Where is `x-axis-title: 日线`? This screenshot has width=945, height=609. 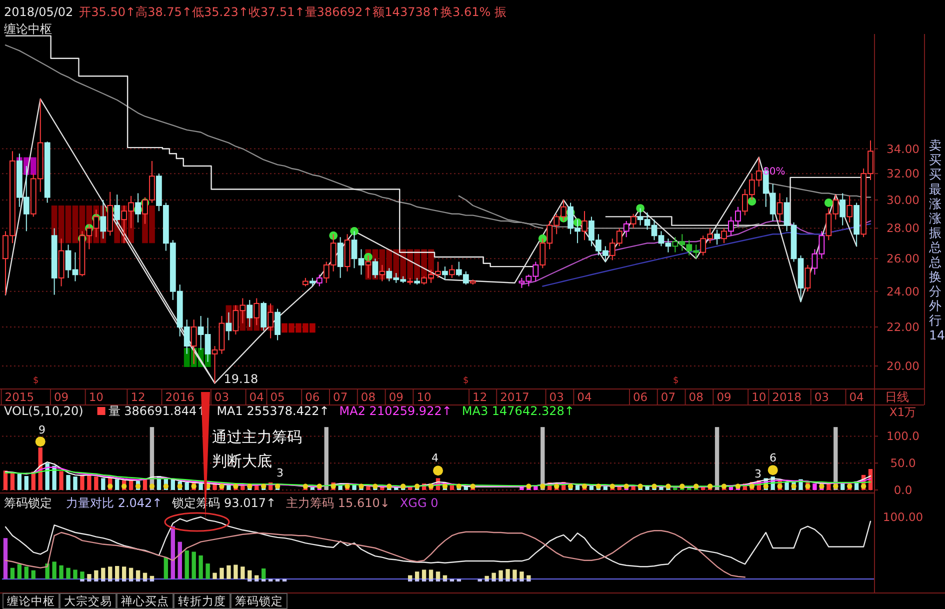
x-axis-title: 日线 is located at coordinates (897, 397).